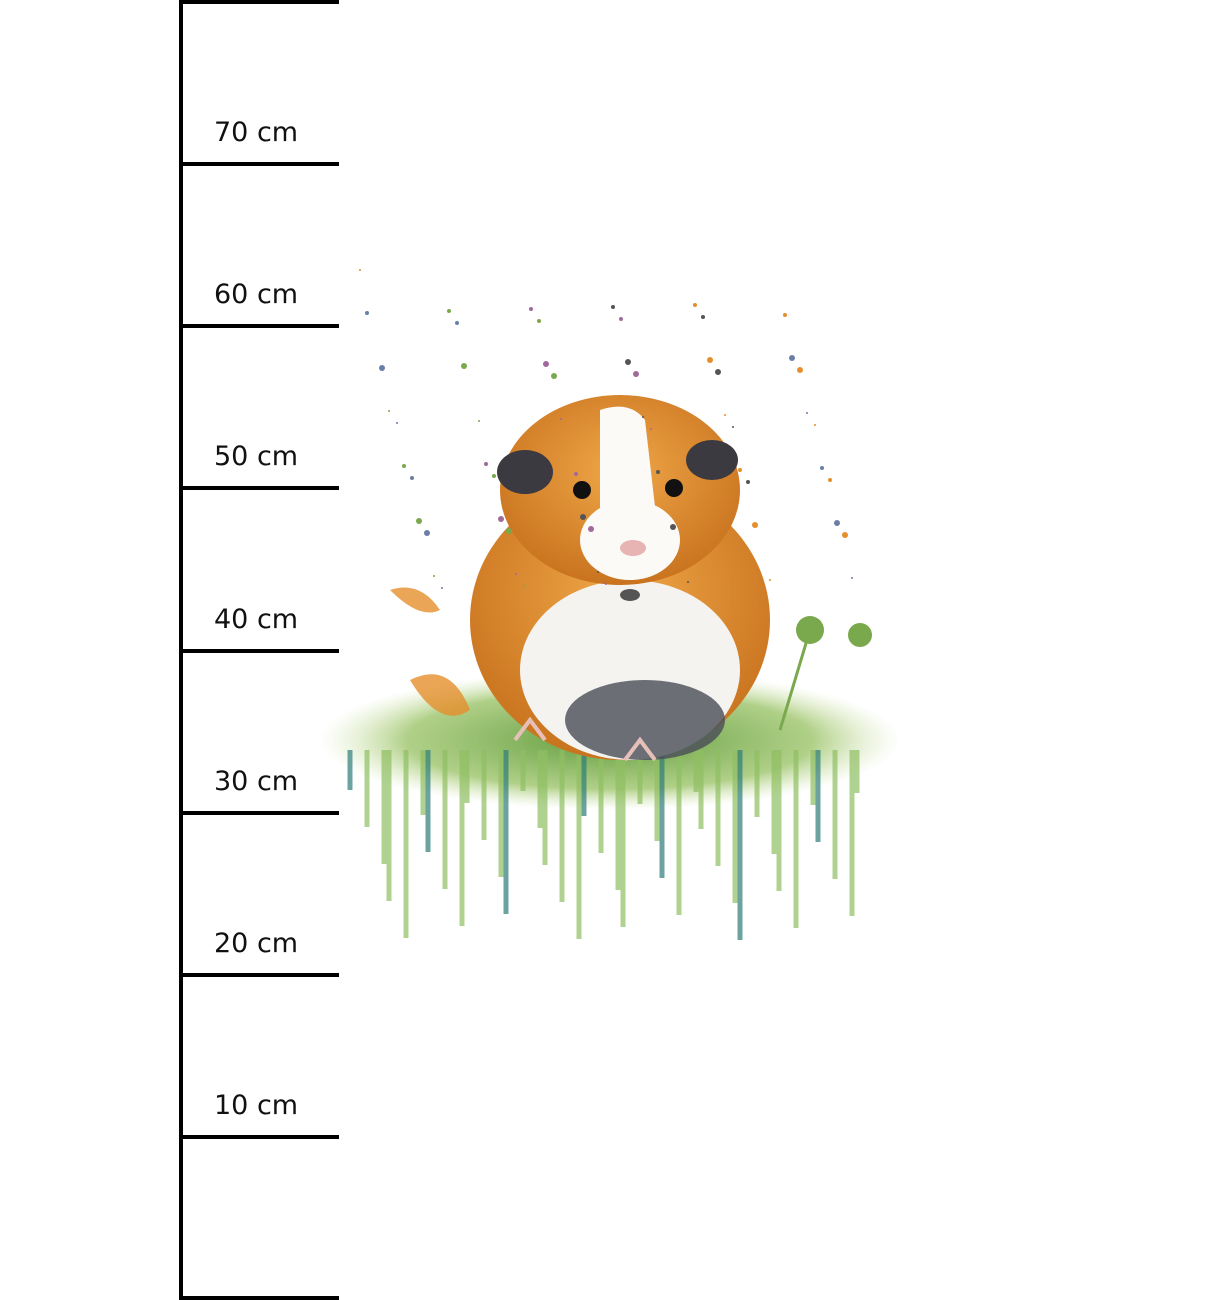 This screenshot has width=1219, height=1300. What do you see at coordinates (620, 578) in the screenshot?
I see `guinea-pig` at bounding box center [620, 578].